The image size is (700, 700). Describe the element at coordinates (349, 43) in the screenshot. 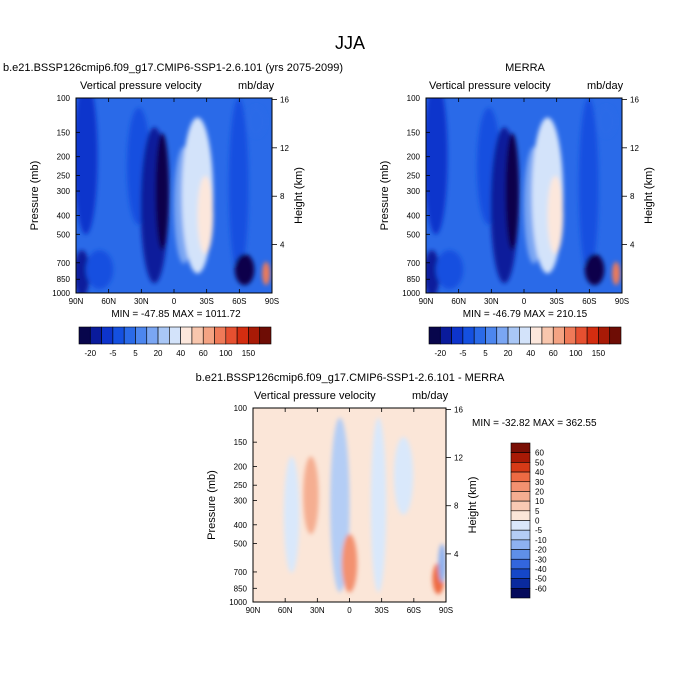

I see `page-title: JJA` at that location.